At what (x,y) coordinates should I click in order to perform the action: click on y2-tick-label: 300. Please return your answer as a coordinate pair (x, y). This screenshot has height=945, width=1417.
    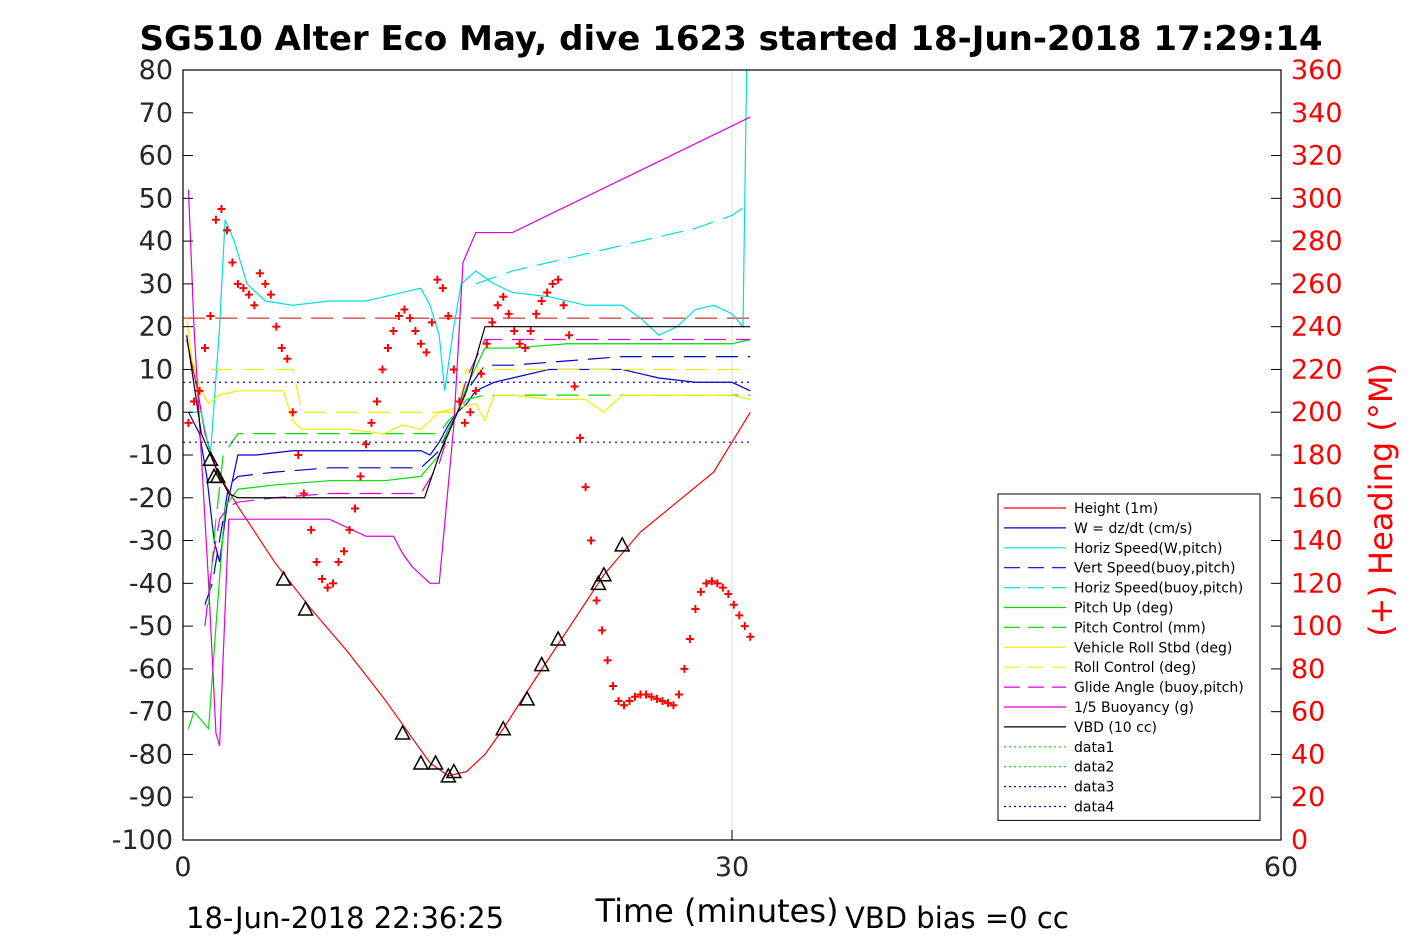
    Looking at the image, I should click on (1317, 198).